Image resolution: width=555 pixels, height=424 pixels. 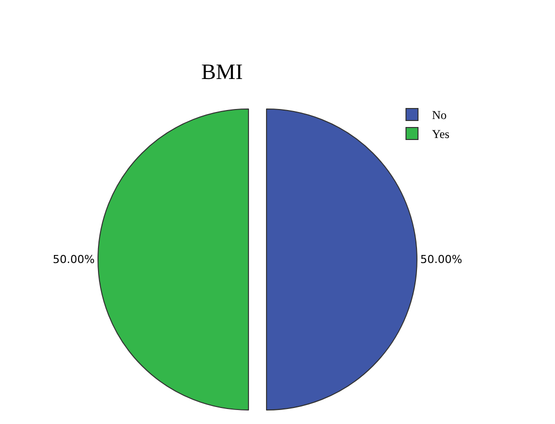 I want to click on legend-label: No, so click(x=439, y=115).